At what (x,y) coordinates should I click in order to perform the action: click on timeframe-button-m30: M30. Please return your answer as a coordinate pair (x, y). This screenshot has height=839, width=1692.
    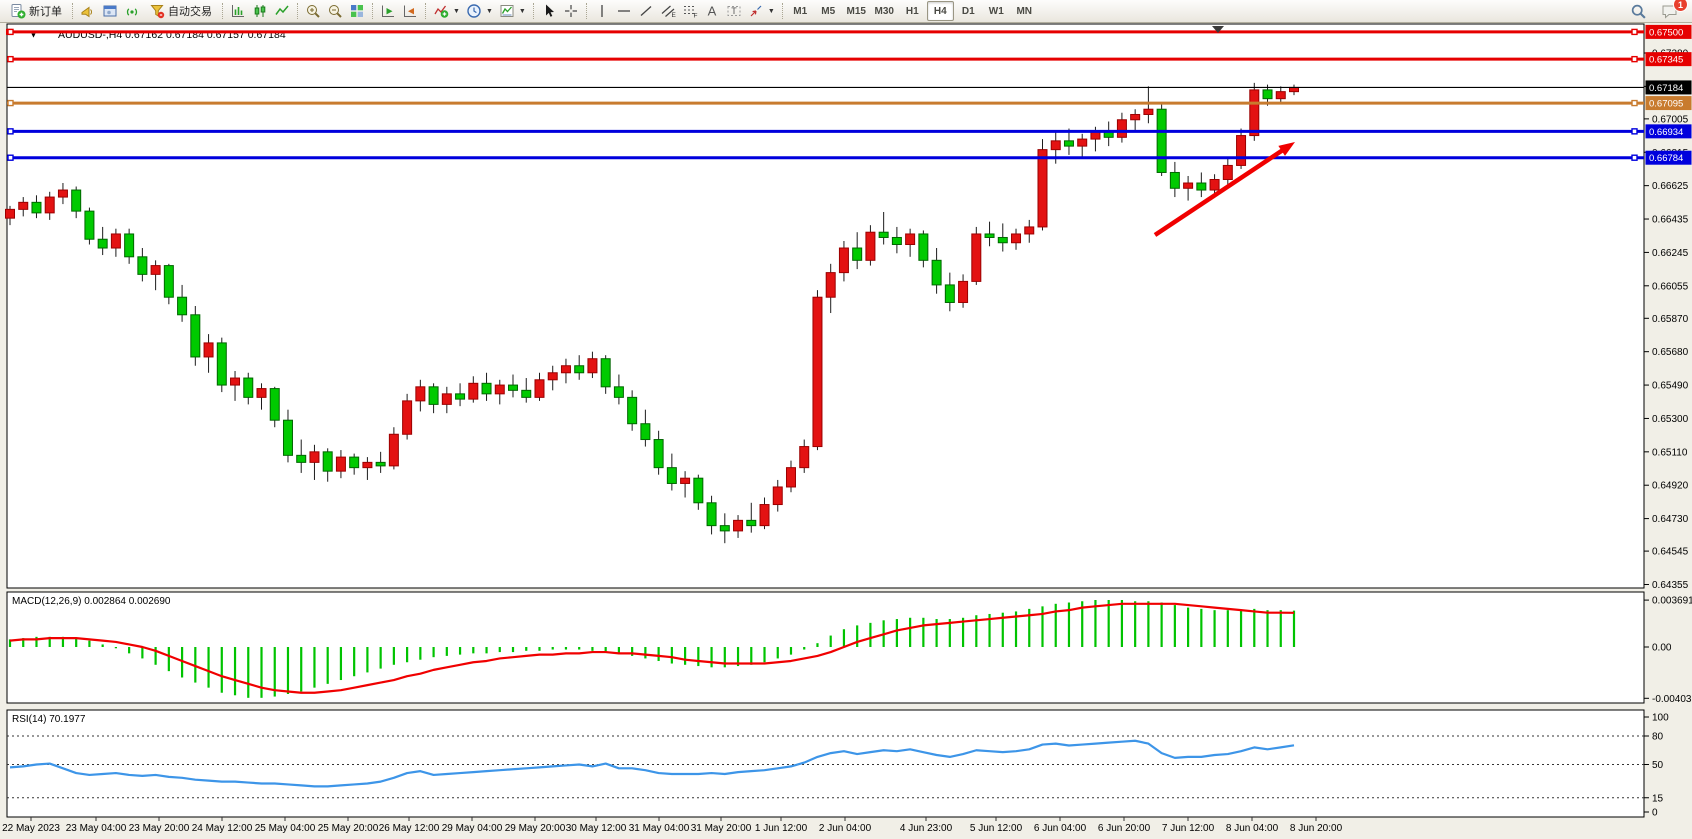
    Looking at the image, I should click on (884, 11).